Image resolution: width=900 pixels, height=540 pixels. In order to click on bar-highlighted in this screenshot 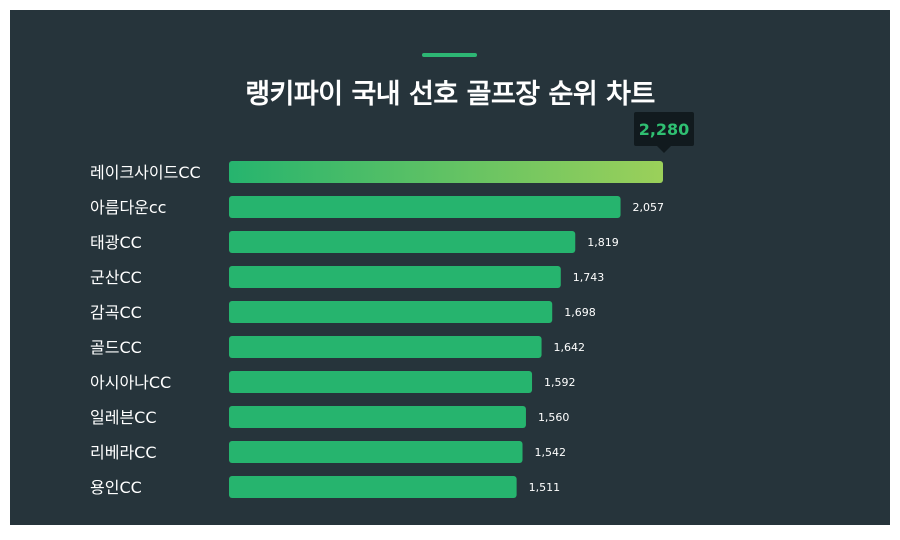, I will do `click(446, 172)`.